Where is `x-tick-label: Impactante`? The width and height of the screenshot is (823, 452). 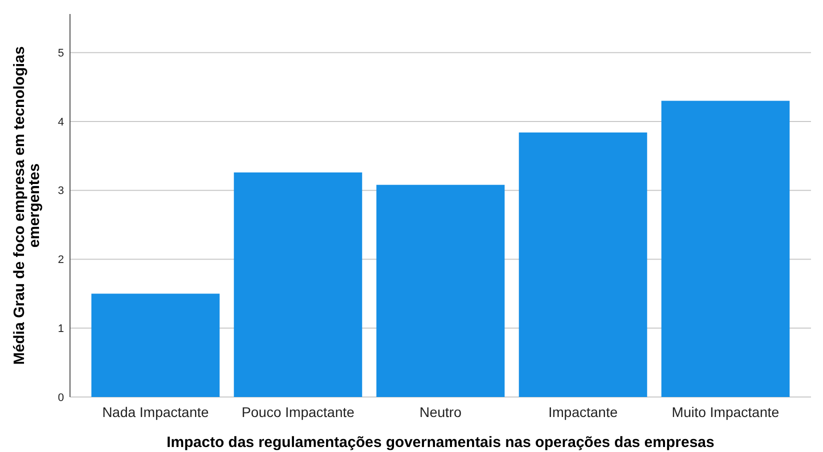
x-tick-label: Impactante is located at coordinates (583, 412).